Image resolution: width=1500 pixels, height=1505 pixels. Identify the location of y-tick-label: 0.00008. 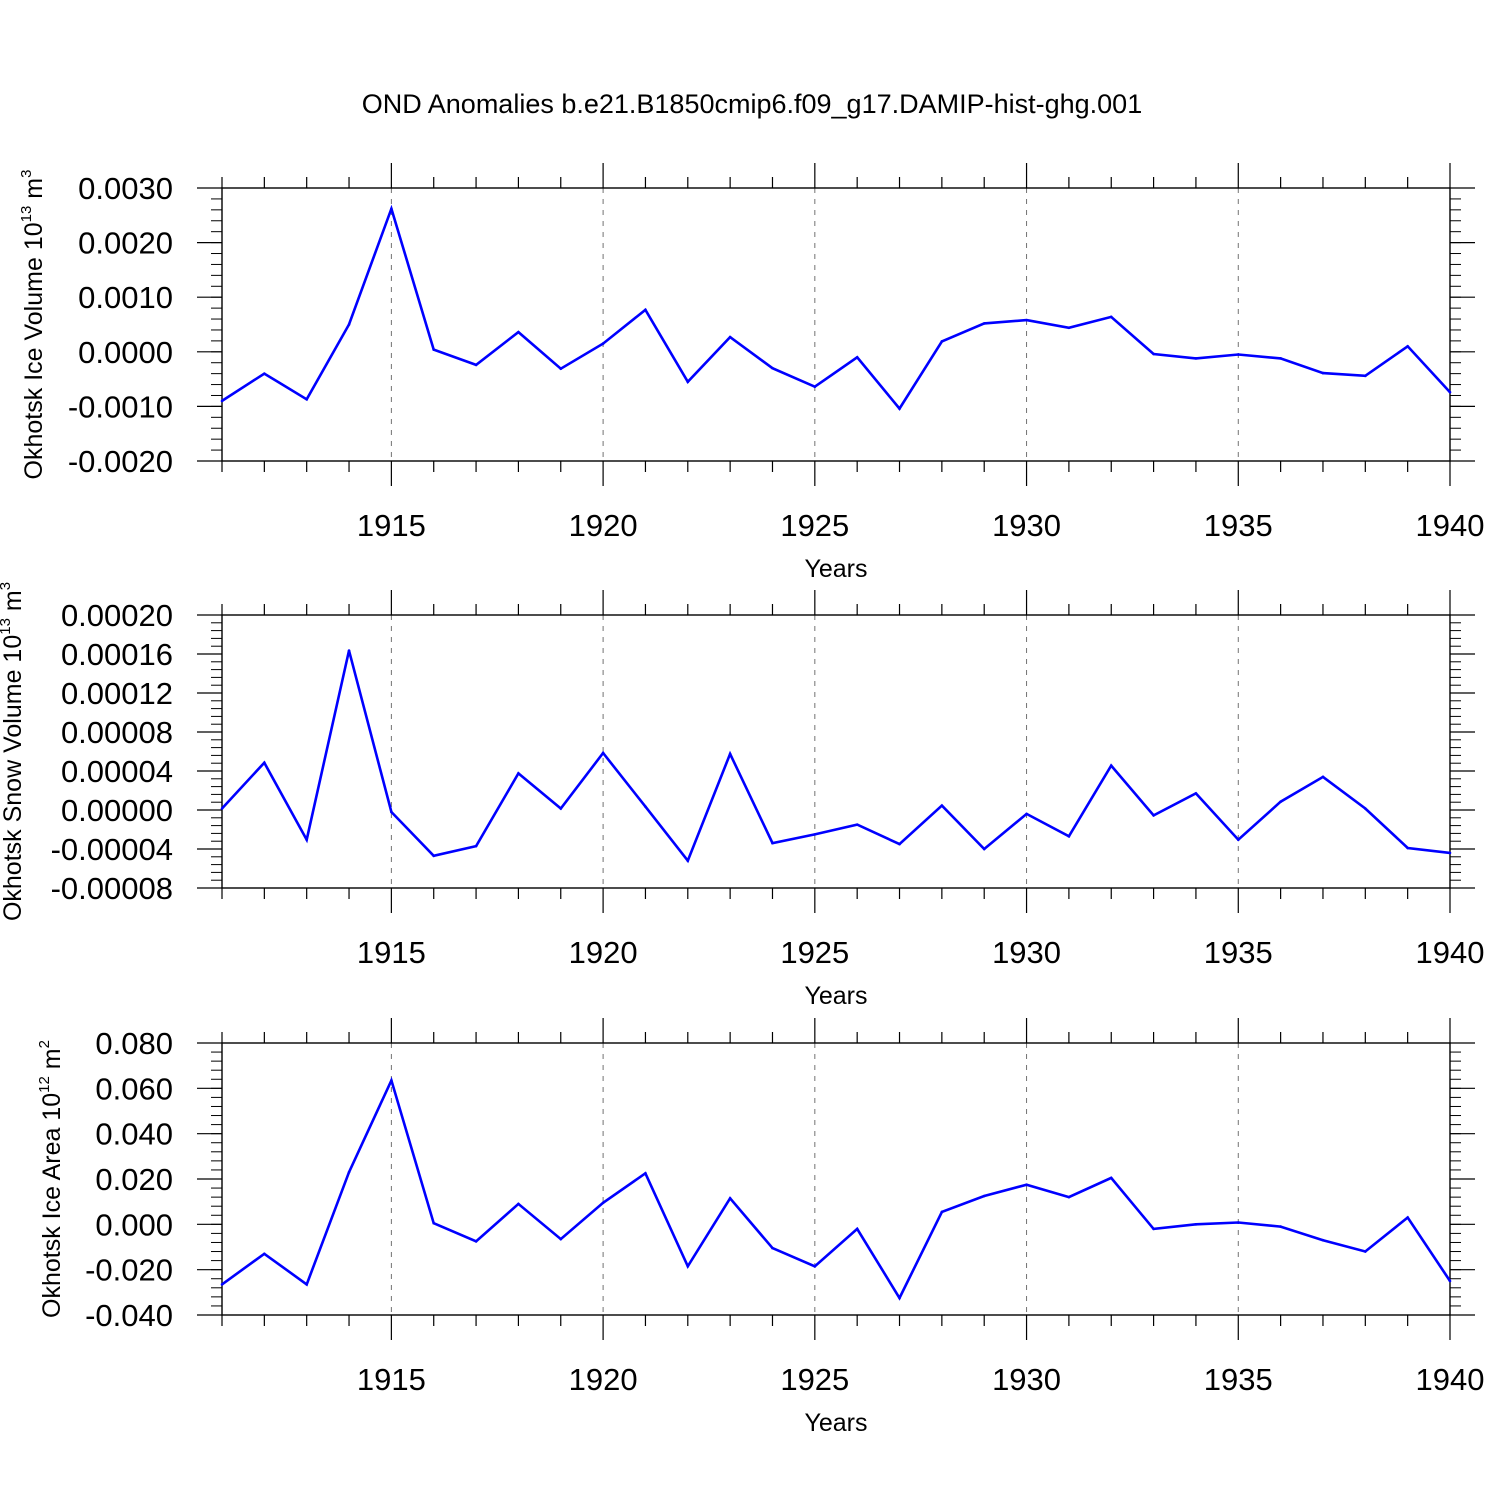
(117, 732).